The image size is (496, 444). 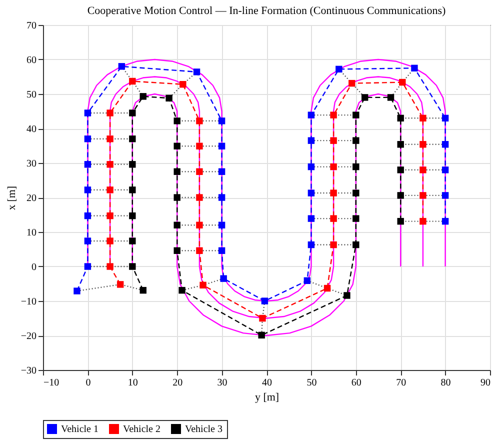 What do you see at coordinates (79, 429) in the screenshot?
I see `legend-label: Vehicle 1` at bounding box center [79, 429].